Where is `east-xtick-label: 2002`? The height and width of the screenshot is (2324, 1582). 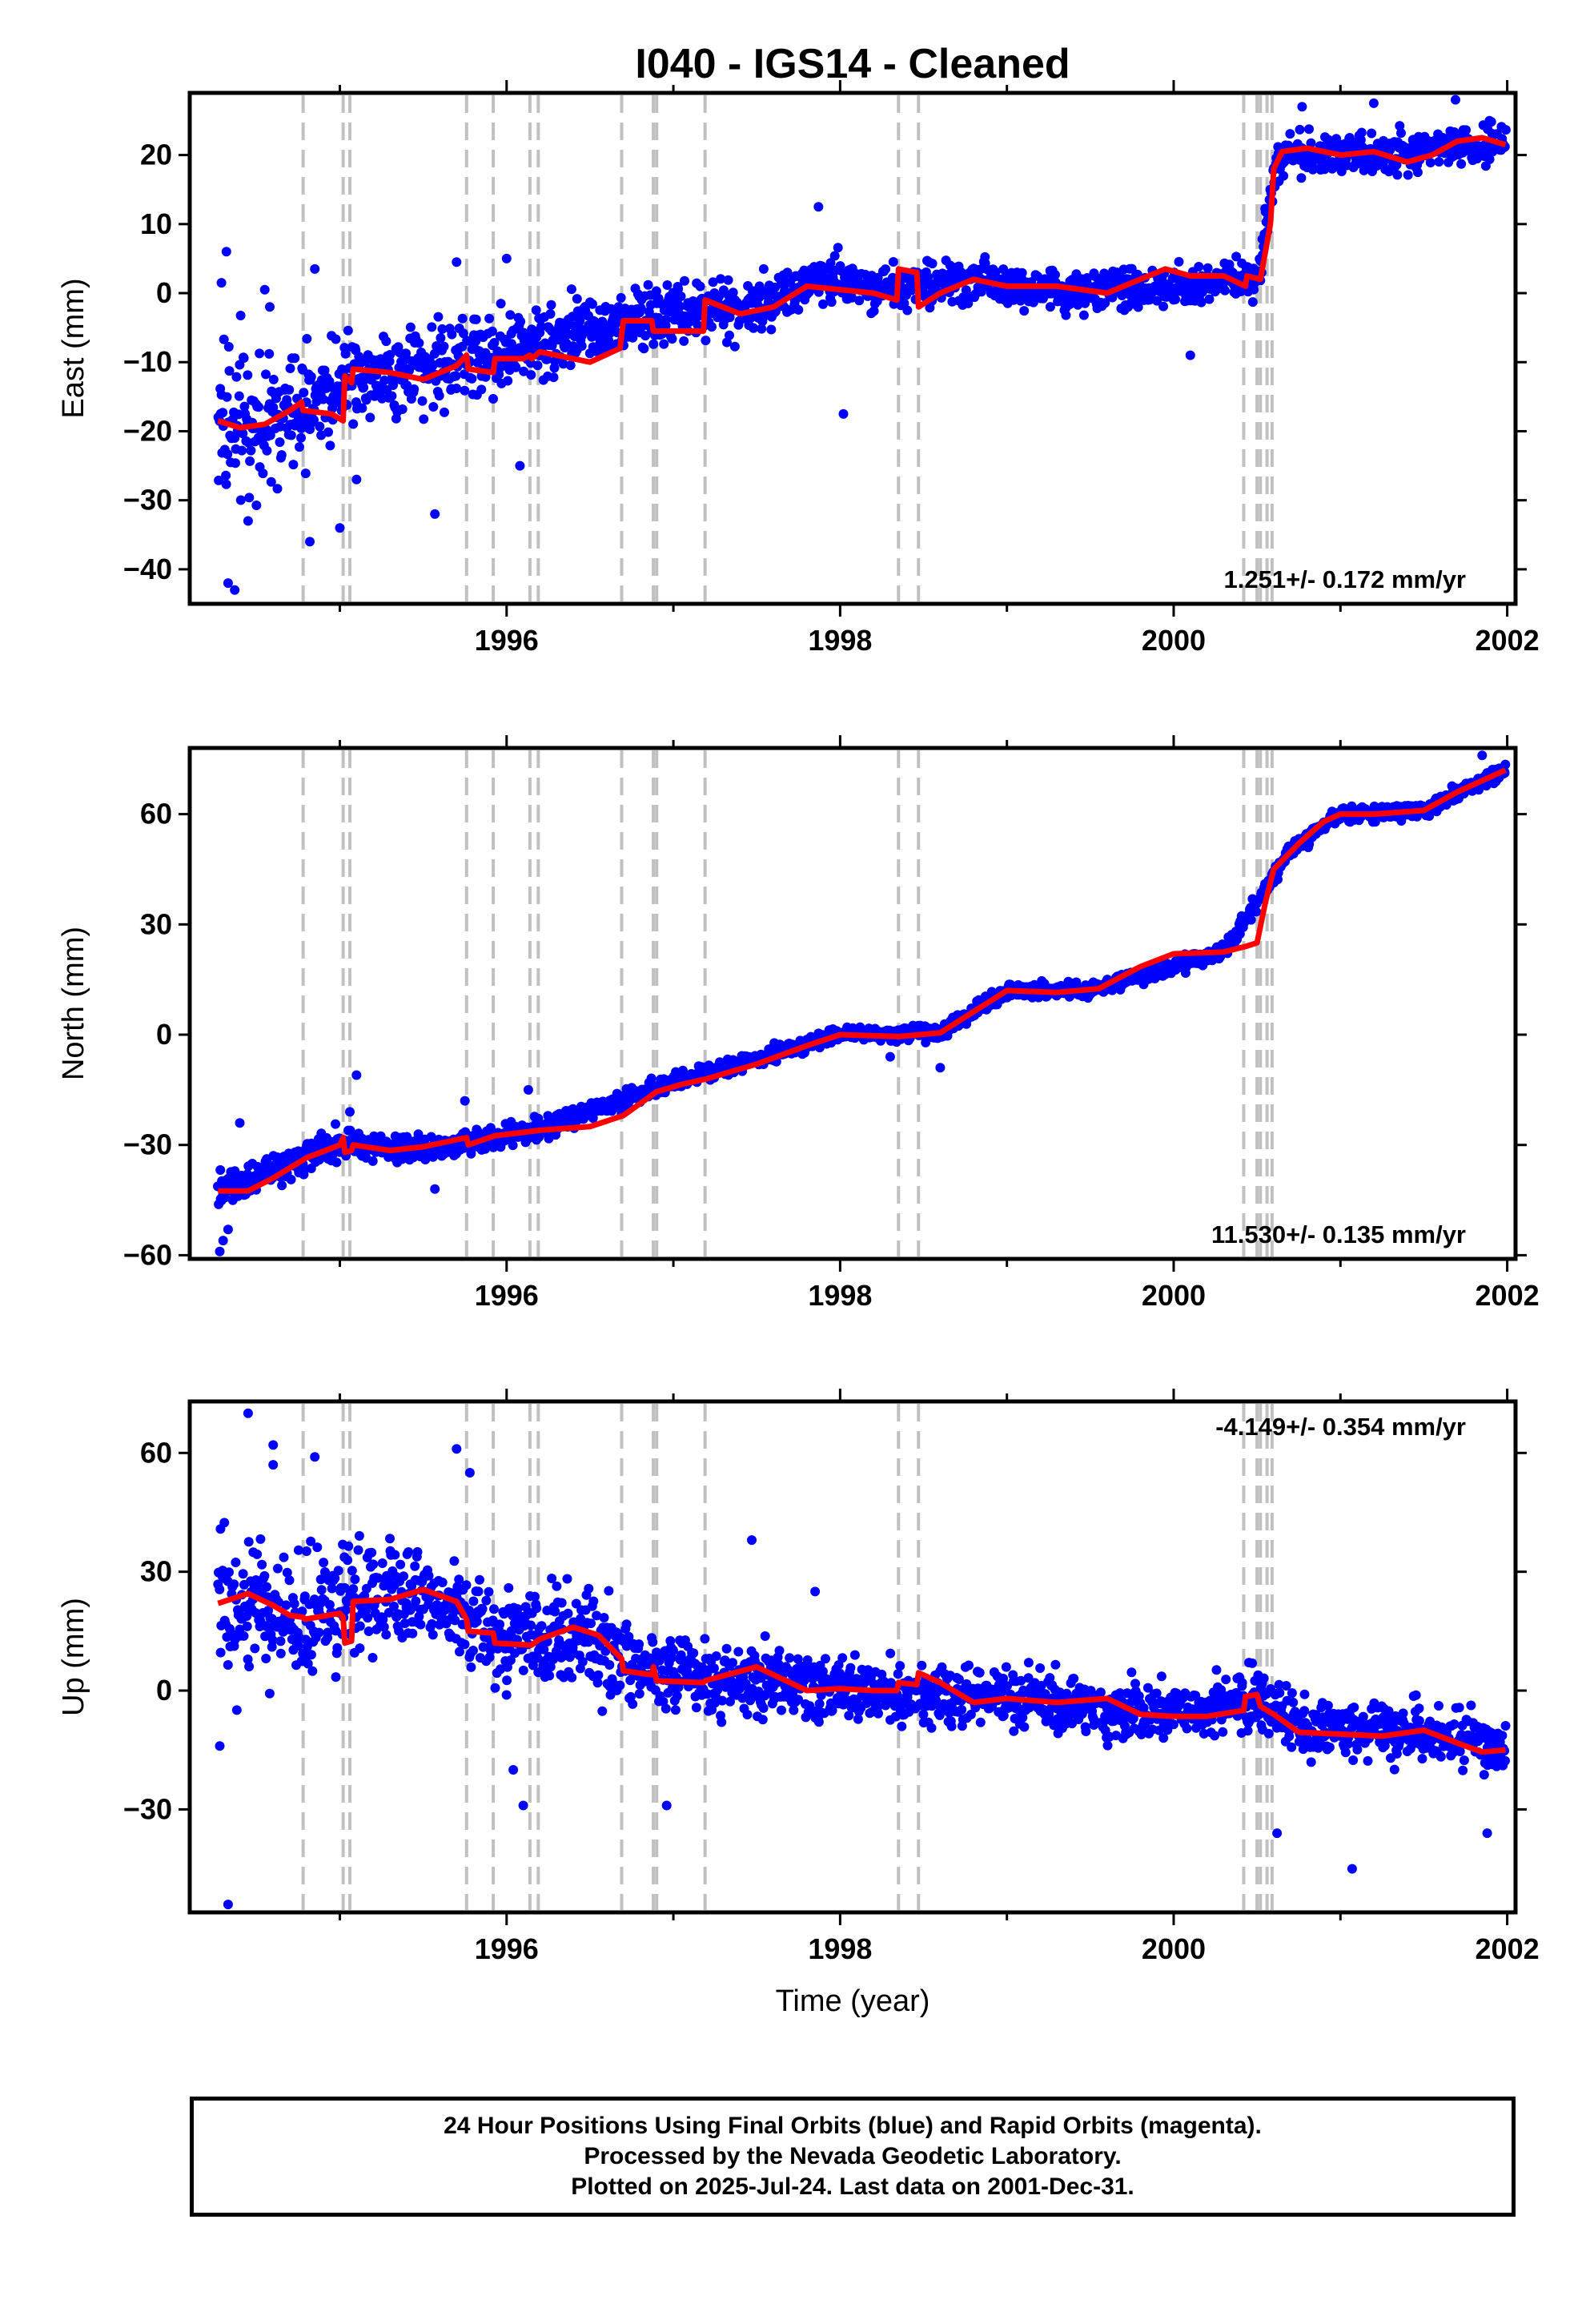
east-xtick-label: 2002 is located at coordinates (1508, 640).